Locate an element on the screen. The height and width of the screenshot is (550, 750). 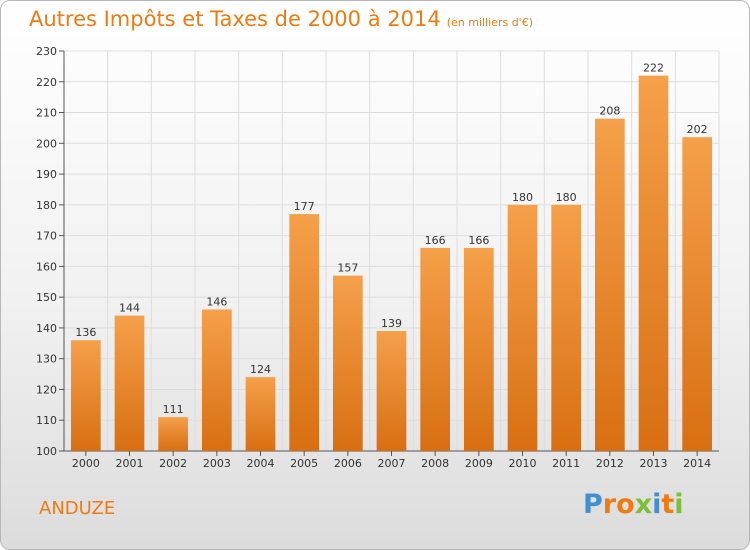
x-tick-label-2004: 2004 is located at coordinates (261, 463).